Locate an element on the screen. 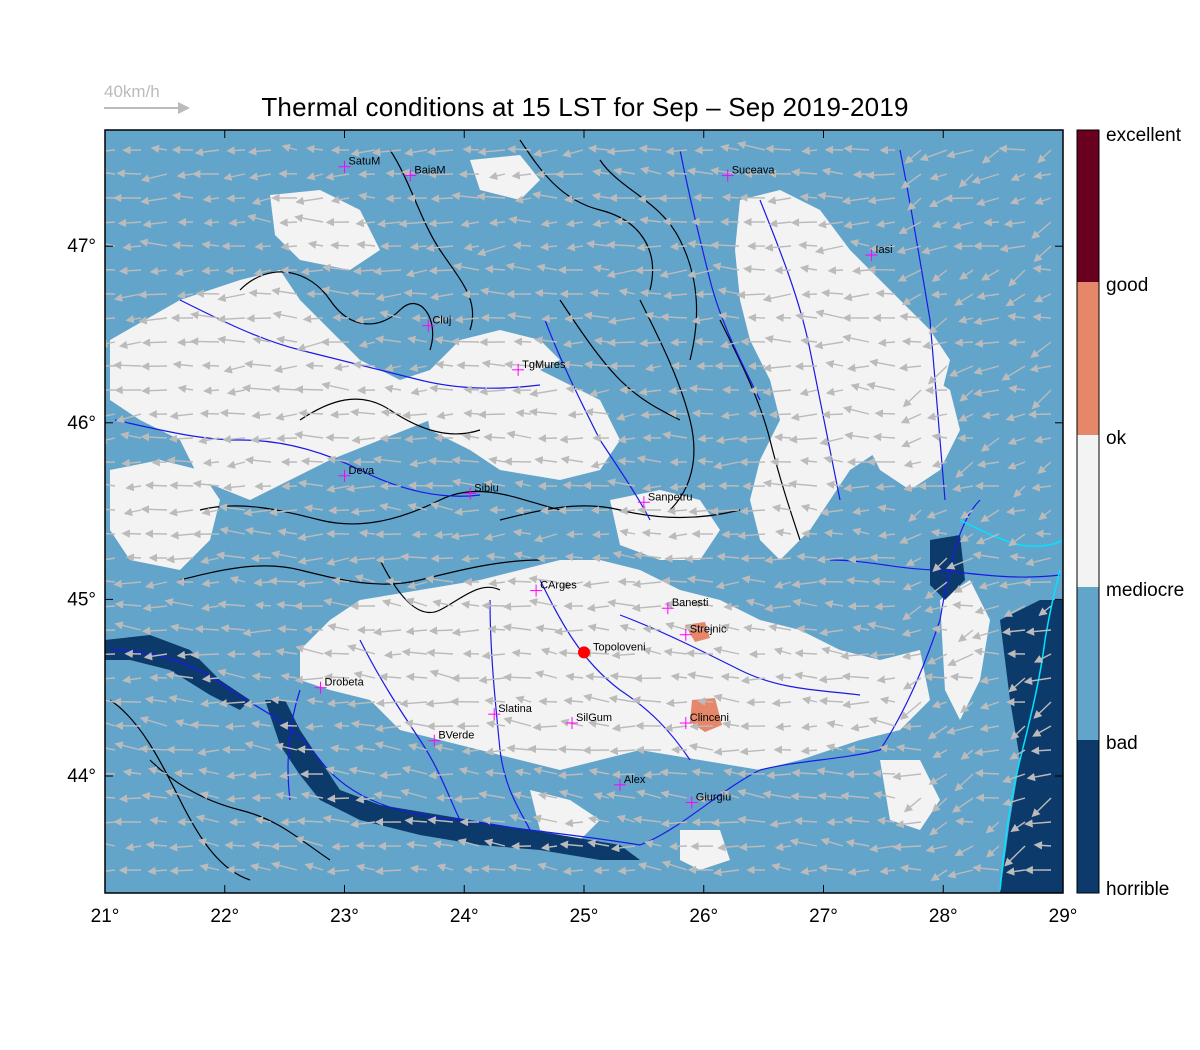 The width and height of the screenshot is (1200, 1050). lon-tick-label: 27° is located at coordinates (823, 916).